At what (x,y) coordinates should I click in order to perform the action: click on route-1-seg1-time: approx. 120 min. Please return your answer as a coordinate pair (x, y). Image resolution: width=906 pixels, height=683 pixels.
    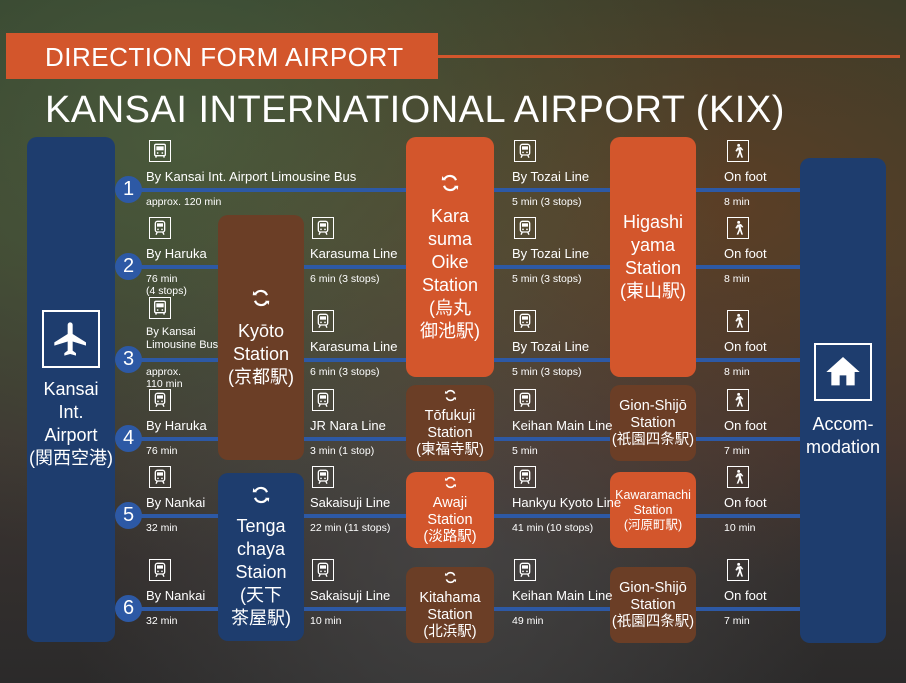
    Looking at the image, I should click on (184, 202).